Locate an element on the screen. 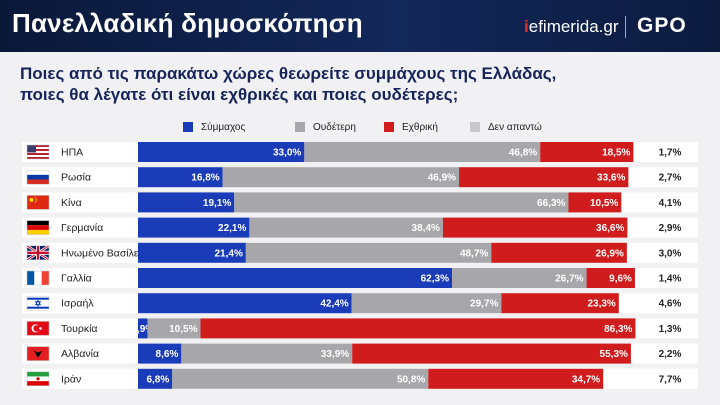 The width and height of the screenshot is (720, 405). data-label-no-answer: 2,2% is located at coordinates (670, 354).